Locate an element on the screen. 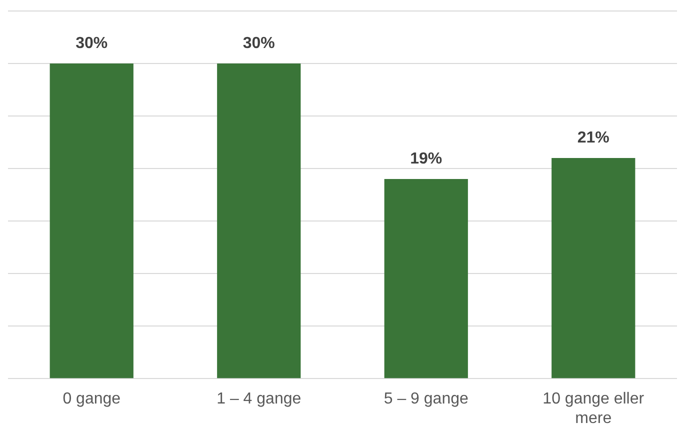  data-label: 19% is located at coordinates (426, 159).